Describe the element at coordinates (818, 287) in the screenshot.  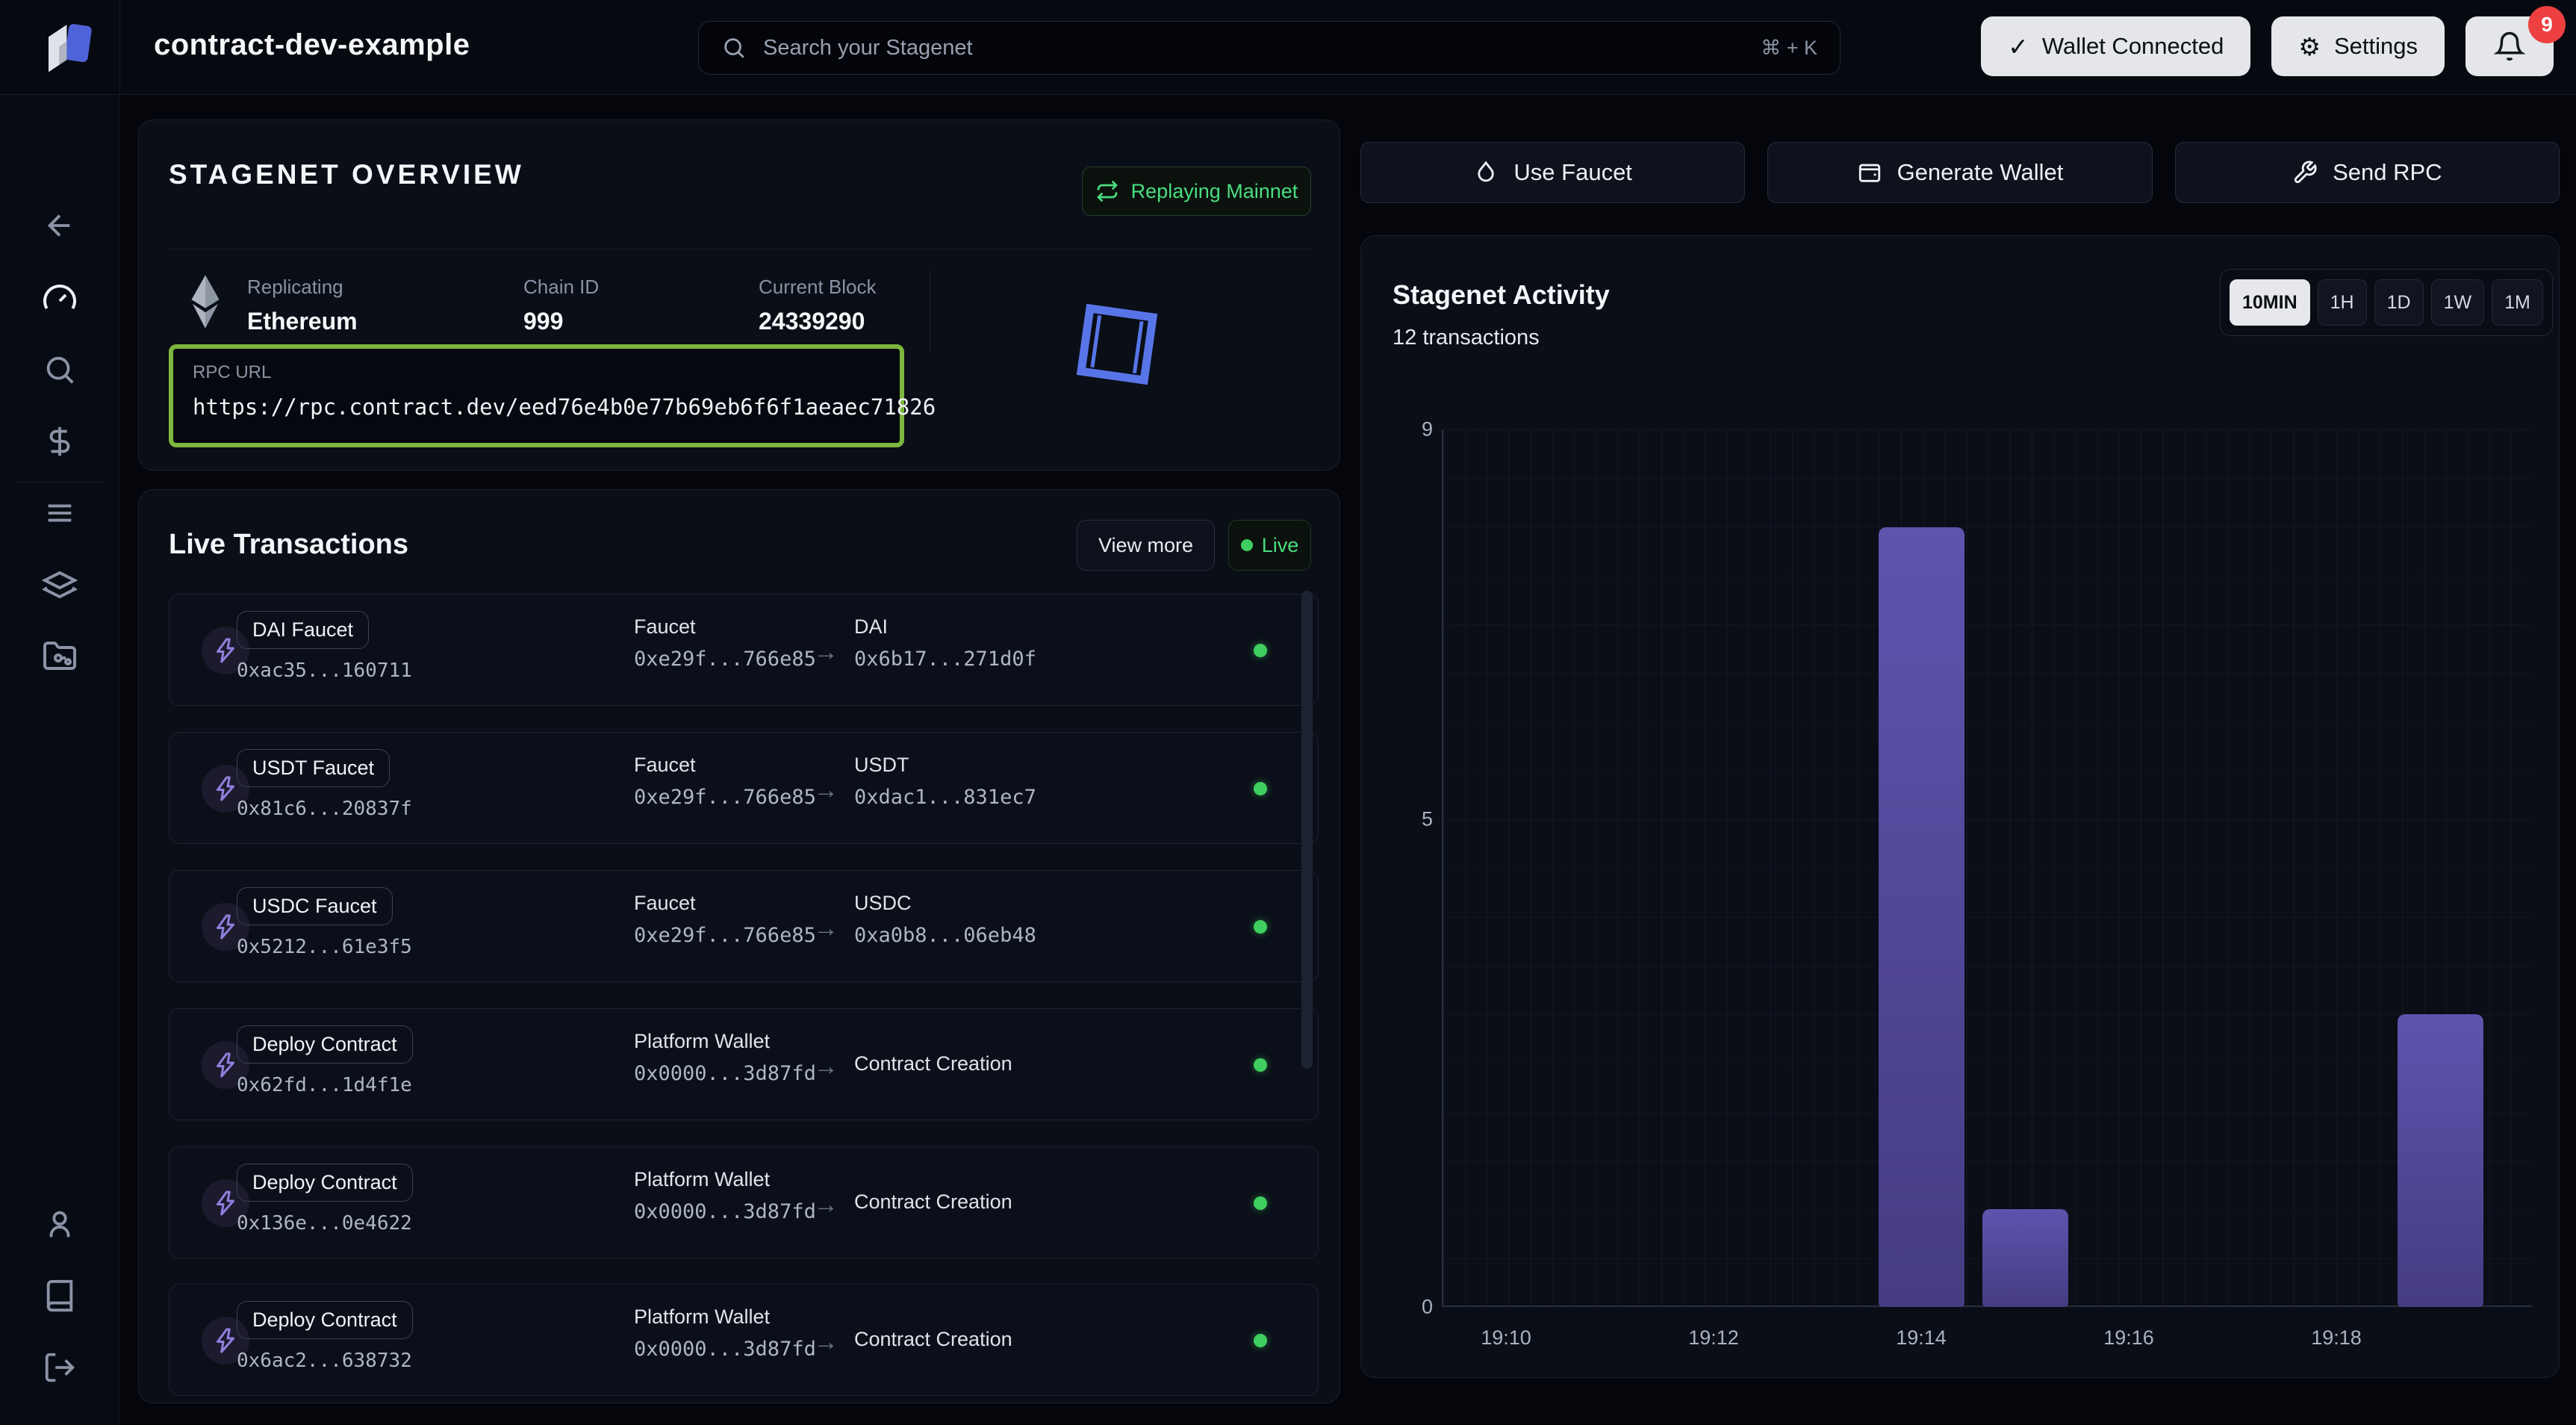
I see `current-block-label: Current Block` at that location.